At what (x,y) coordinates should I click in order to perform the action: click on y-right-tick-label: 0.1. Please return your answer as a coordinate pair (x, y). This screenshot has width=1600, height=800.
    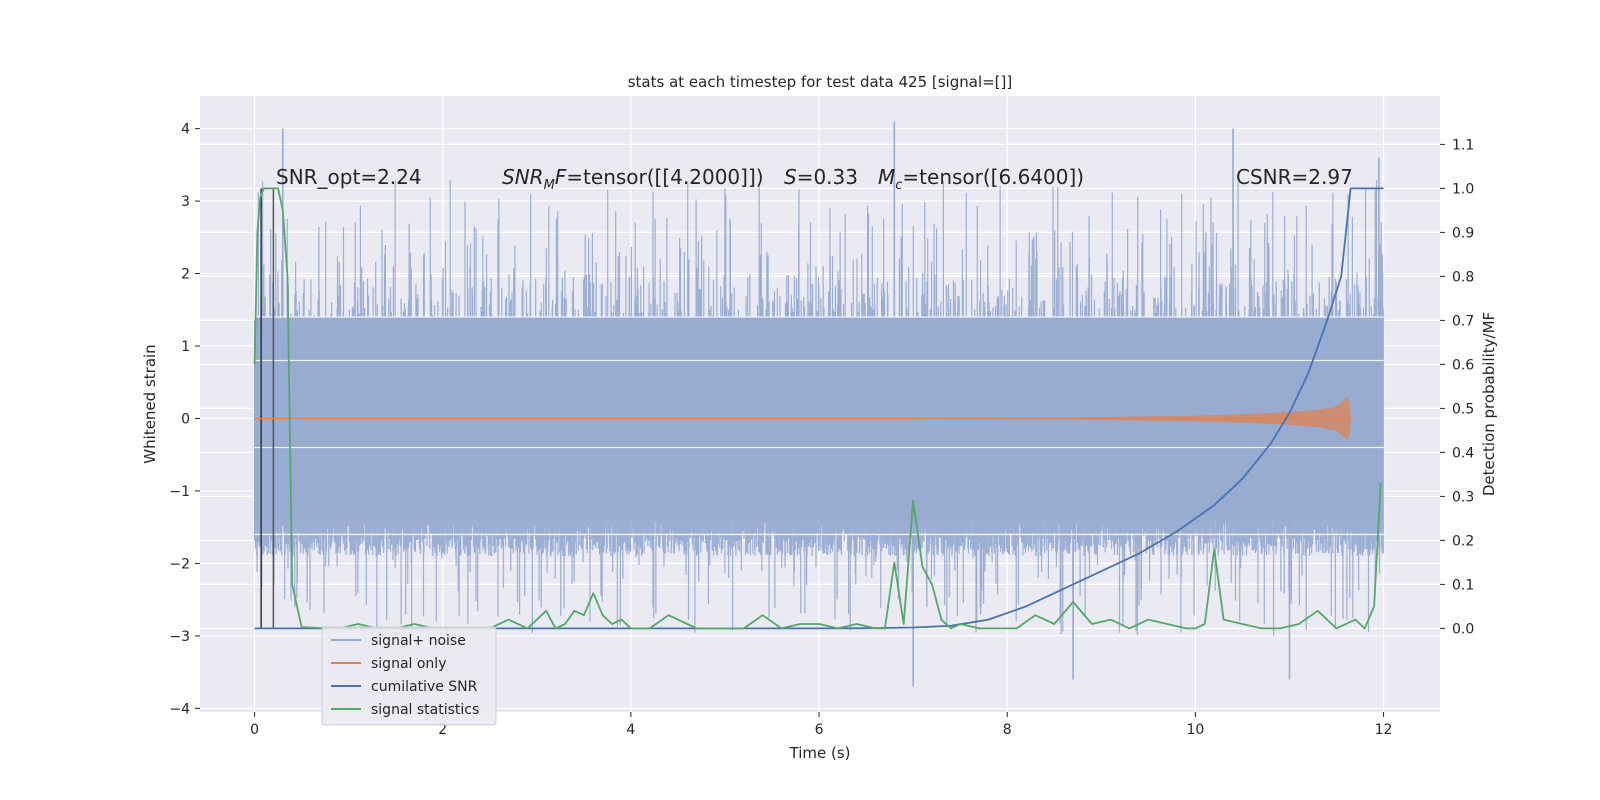
    Looking at the image, I should click on (1463, 585).